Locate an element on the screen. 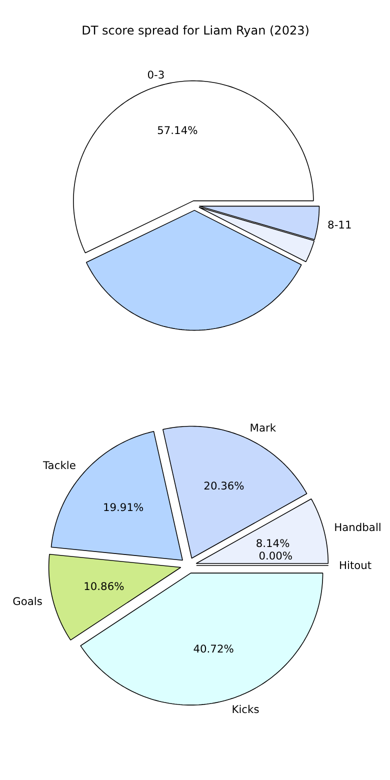  data-label: 10.86% is located at coordinates (104, 586).